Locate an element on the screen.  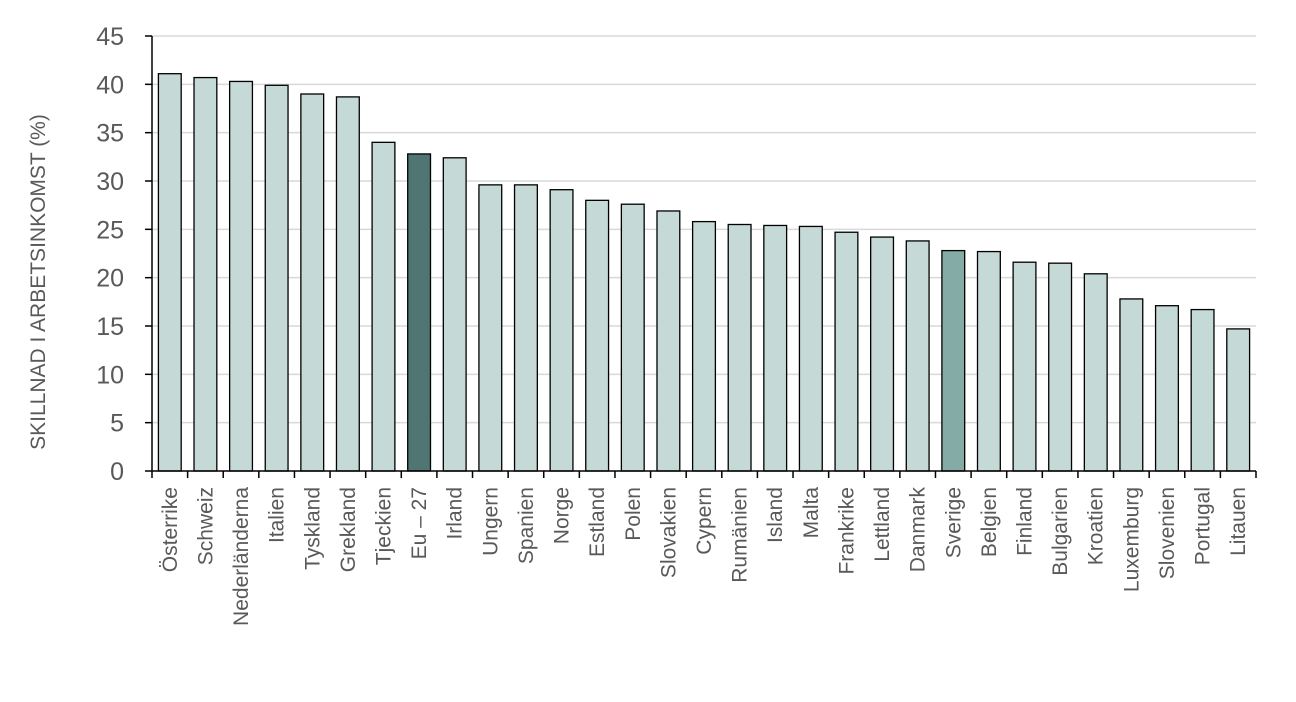
bar-rumänien is located at coordinates (739, 347).